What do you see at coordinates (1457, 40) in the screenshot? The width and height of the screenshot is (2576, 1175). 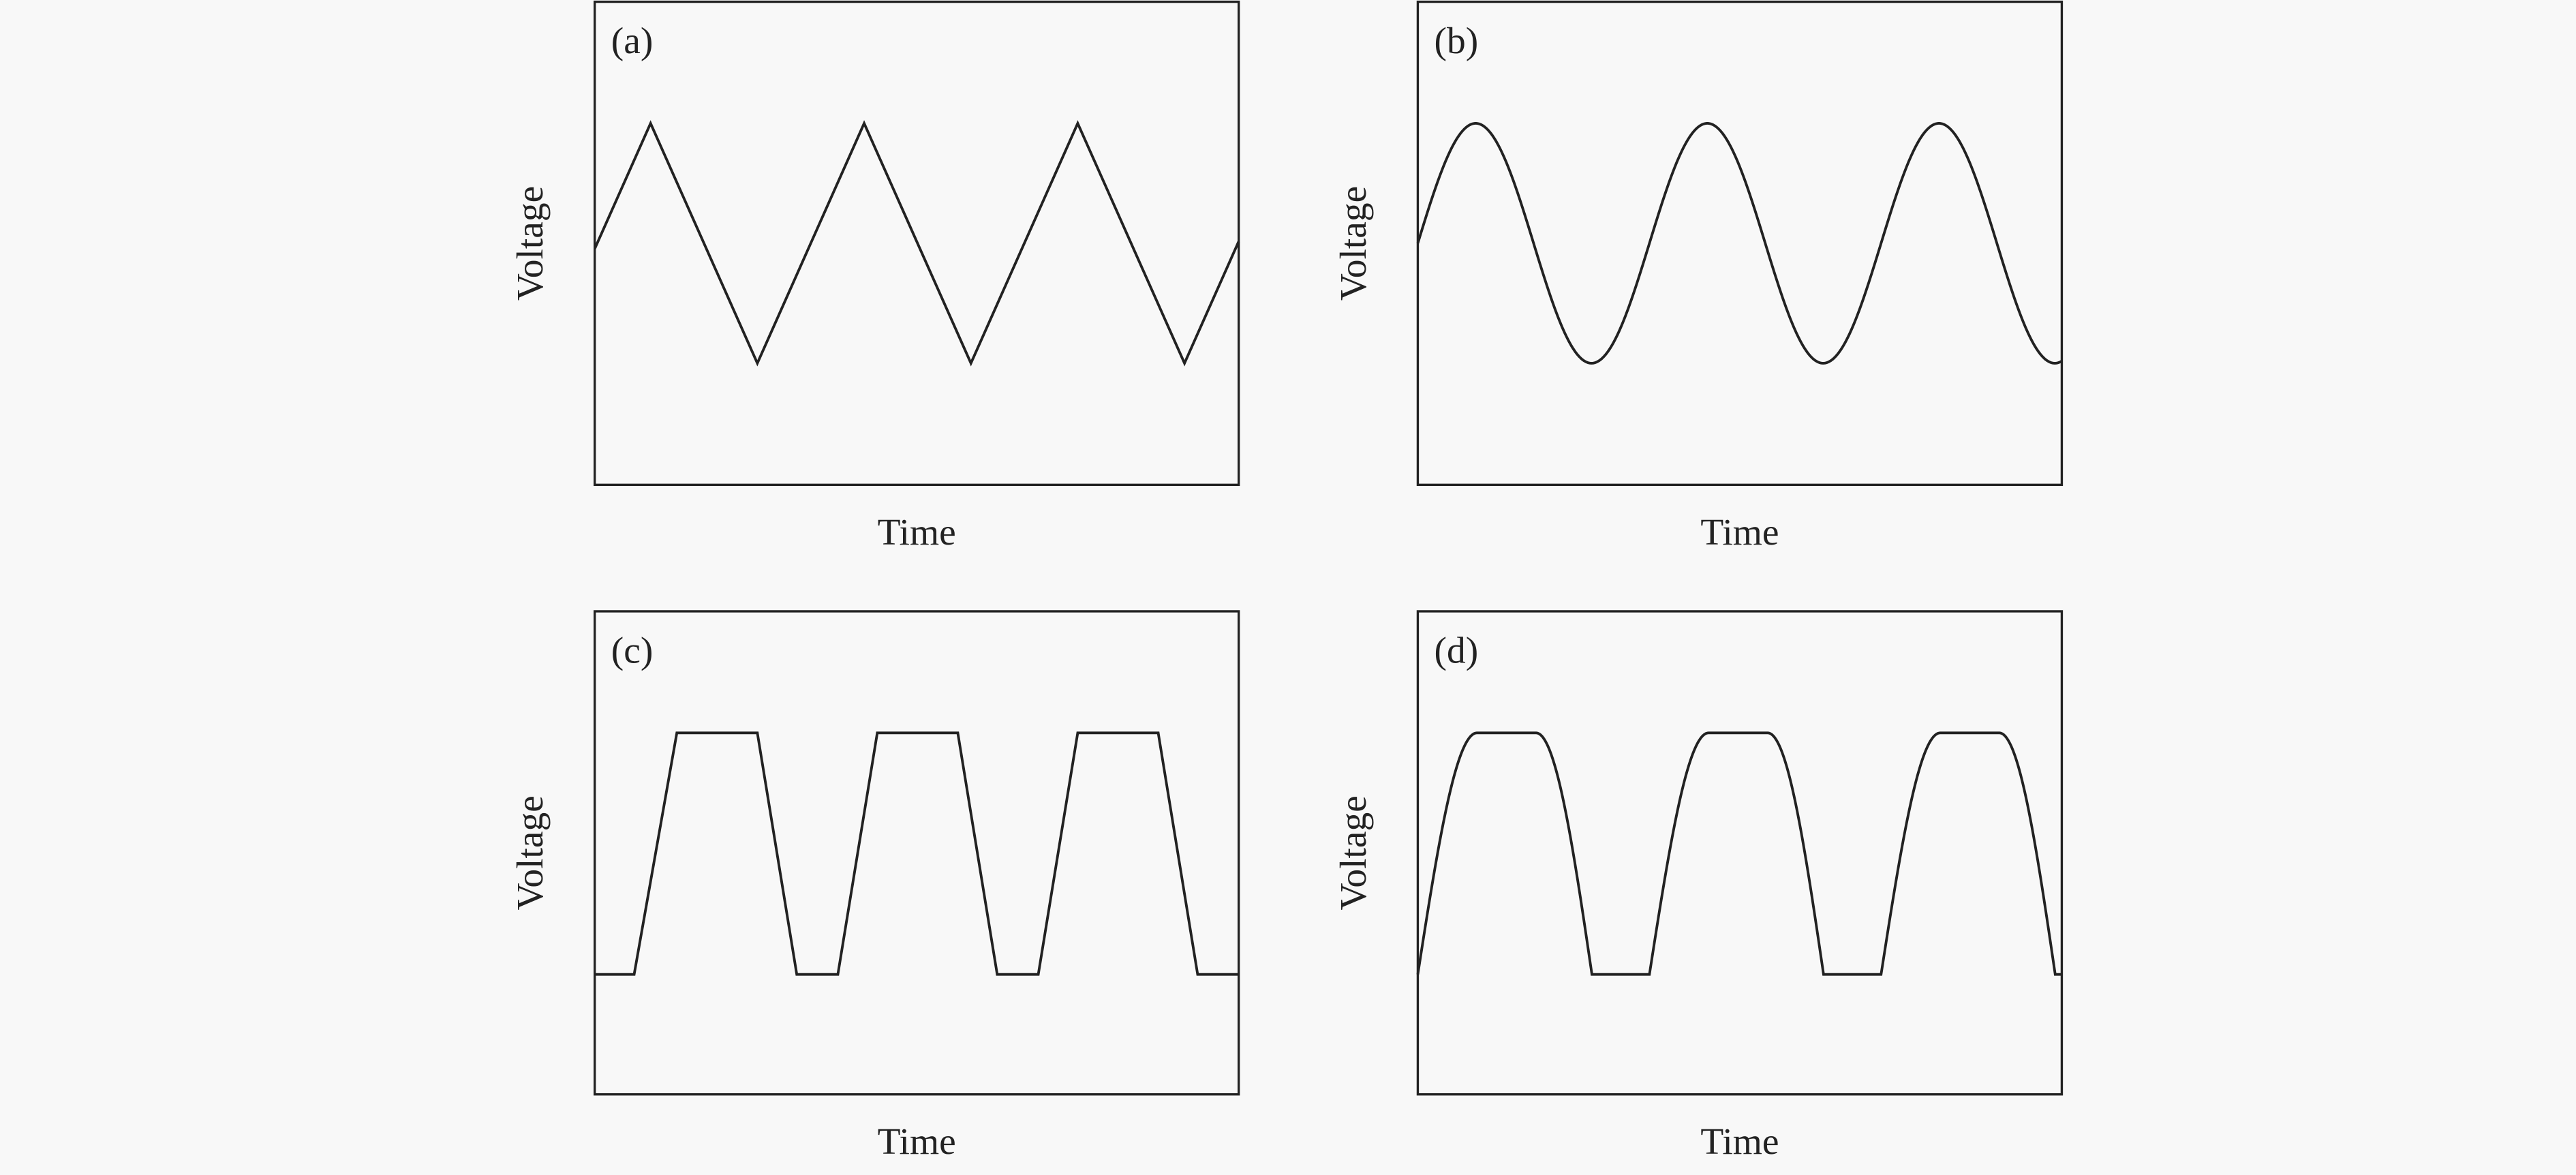 I see `panel-label: (b)` at bounding box center [1457, 40].